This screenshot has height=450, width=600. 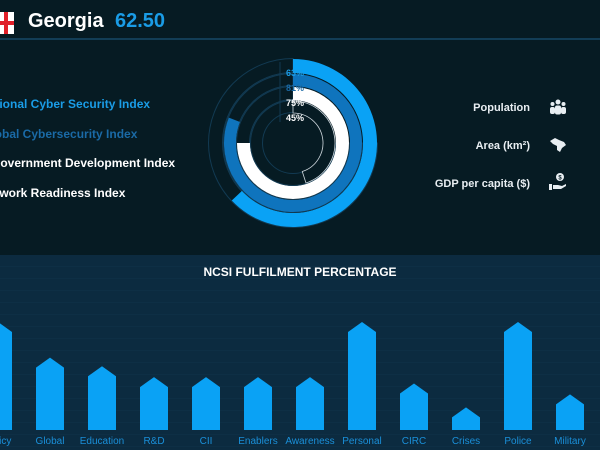 I want to click on country-score: 62.50, so click(x=140, y=21).